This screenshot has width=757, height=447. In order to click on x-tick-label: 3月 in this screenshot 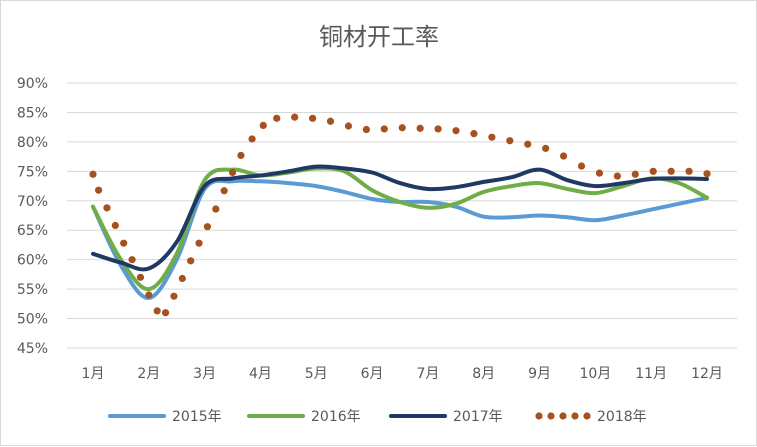, I will do `click(204, 374)`.